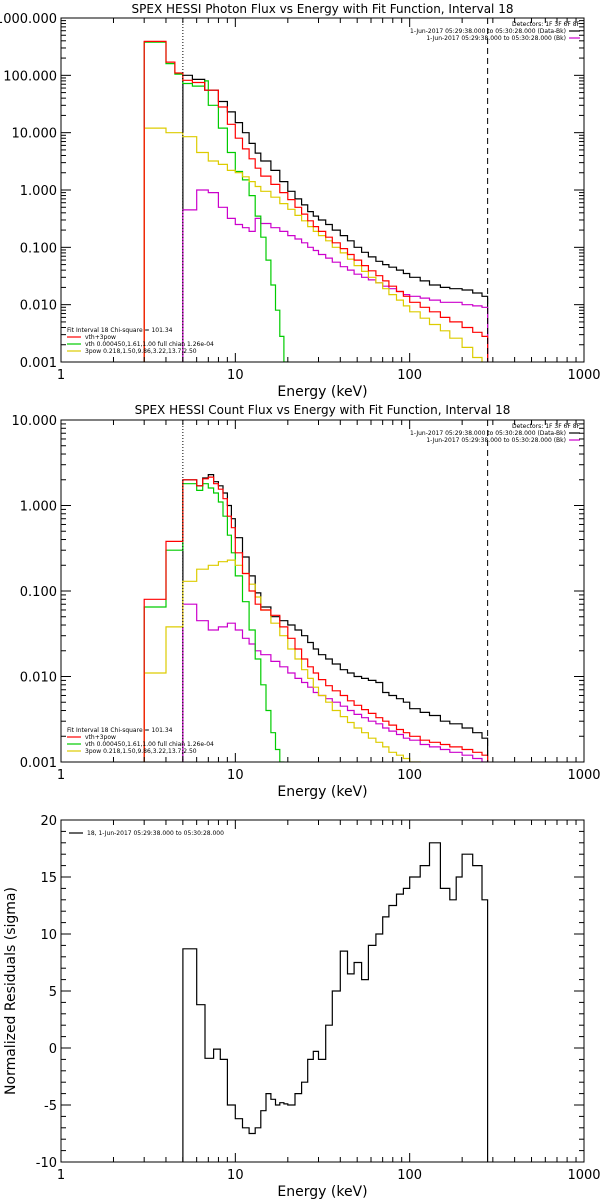  Describe the element at coordinates (48, 935) in the screenshot. I see `y-tick-label: 10` at that location.